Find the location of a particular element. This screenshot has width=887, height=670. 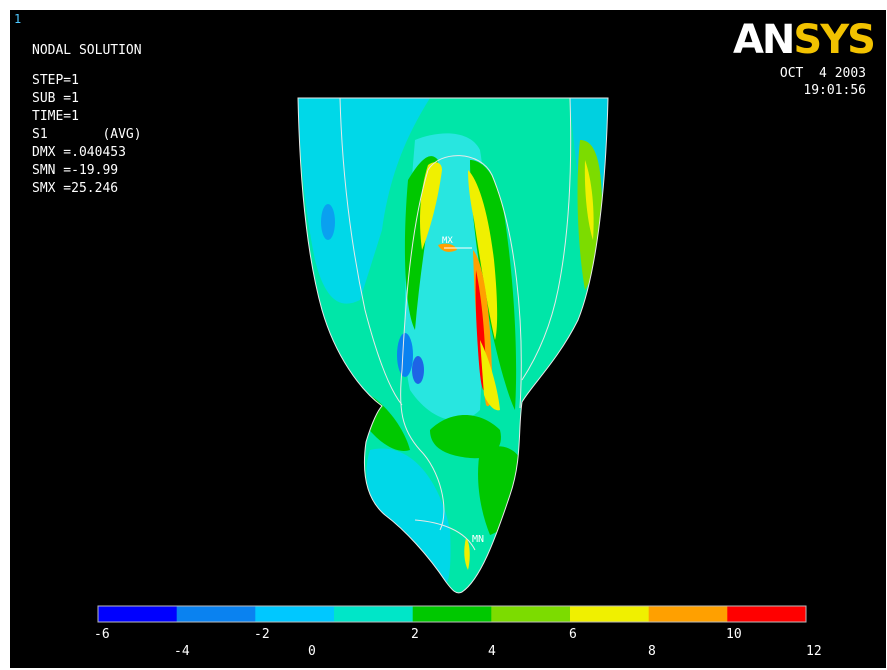

legend-tick-upper: 2 is located at coordinates (415, 634).